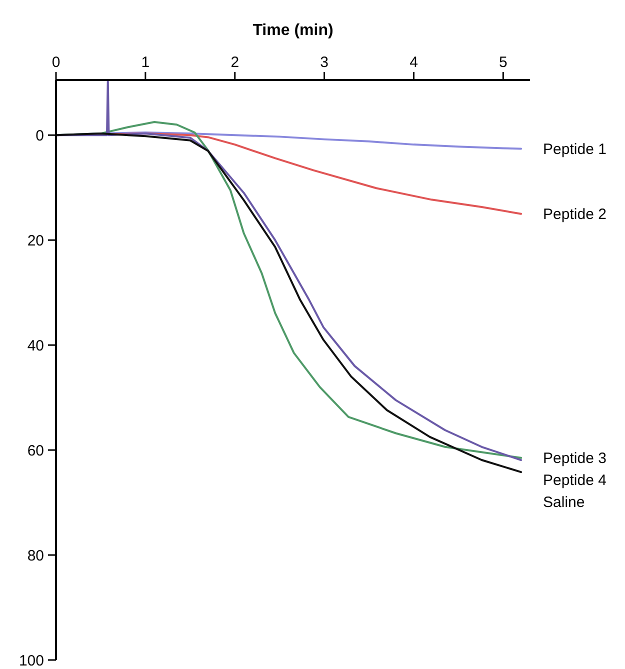 The image size is (625, 669). I want to click on y-tick-label: 20, so click(35, 241).